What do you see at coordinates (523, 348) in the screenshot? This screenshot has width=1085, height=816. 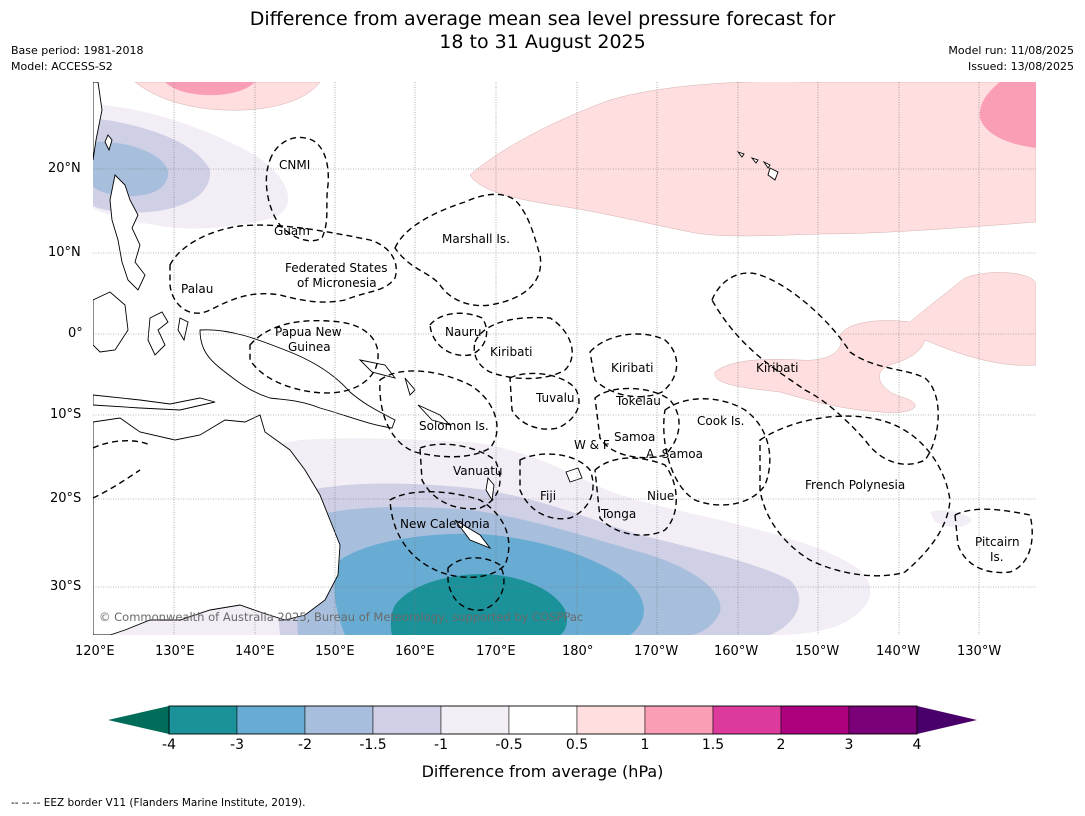 I see `eez-kiribati-gilbert` at bounding box center [523, 348].